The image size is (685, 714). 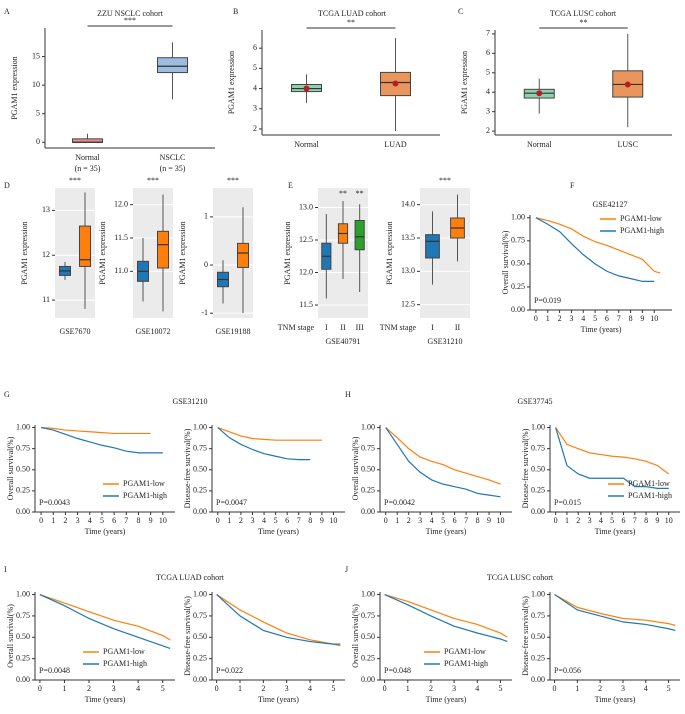 I want to click on panel-label: H, so click(x=348, y=394).